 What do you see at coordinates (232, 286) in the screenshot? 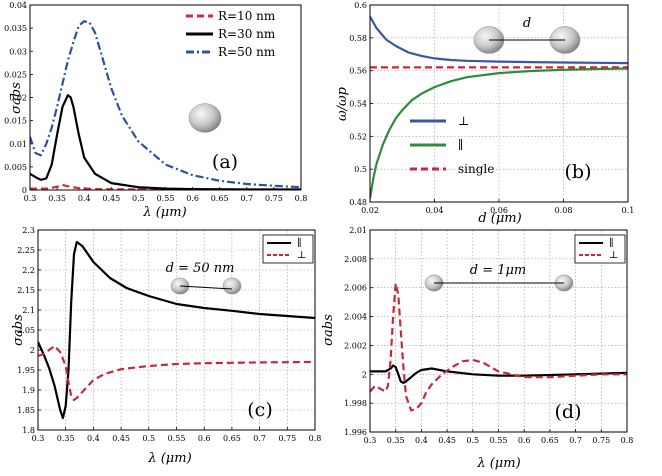
I see `sphere-icon-right` at bounding box center [232, 286].